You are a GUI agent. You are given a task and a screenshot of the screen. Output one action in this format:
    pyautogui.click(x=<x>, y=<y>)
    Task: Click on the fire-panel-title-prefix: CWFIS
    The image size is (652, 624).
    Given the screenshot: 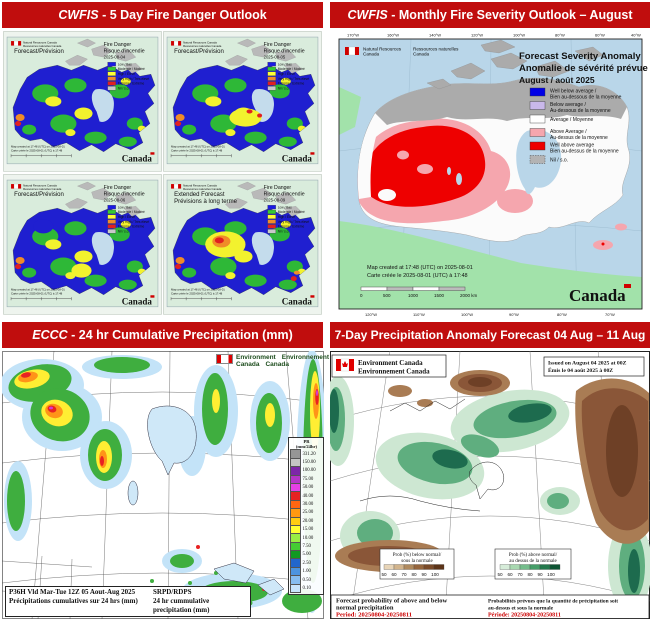 What is the action you would take?
    pyautogui.click(x=78, y=15)
    